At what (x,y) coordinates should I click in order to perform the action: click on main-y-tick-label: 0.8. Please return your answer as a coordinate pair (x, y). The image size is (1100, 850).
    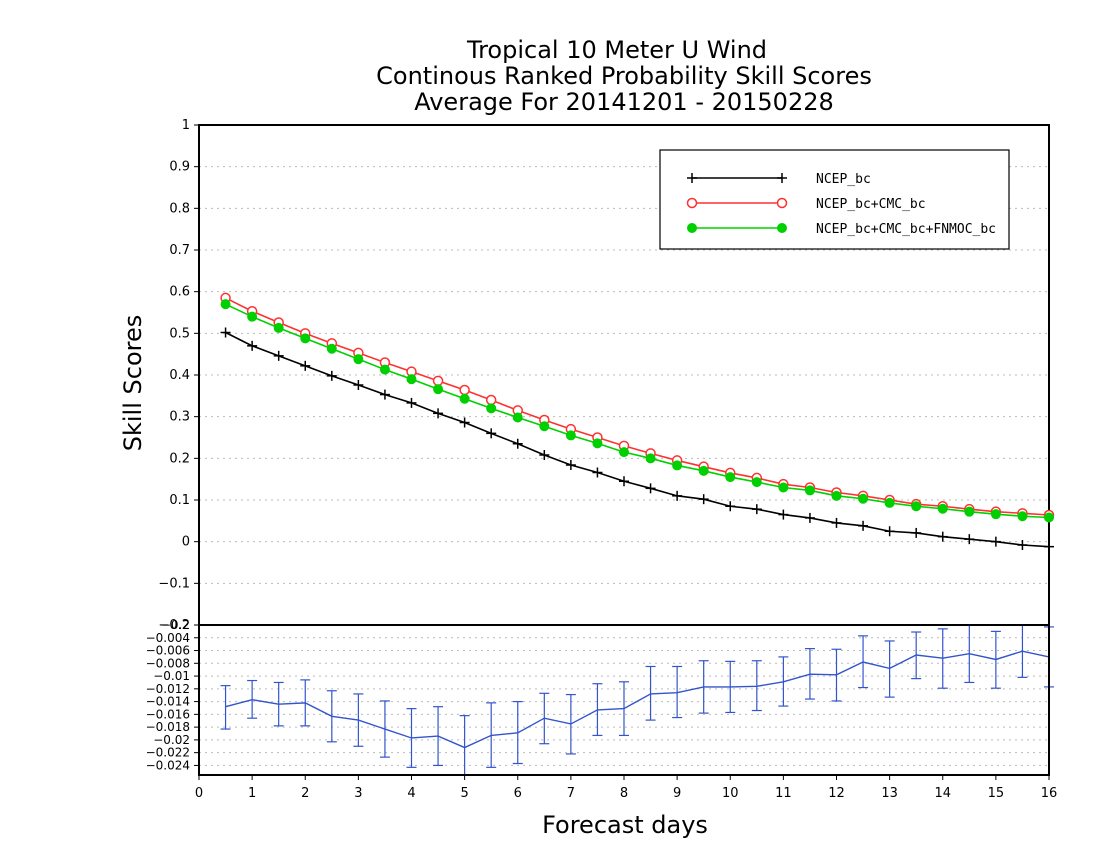
    Looking at the image, I should click on (179, 208).